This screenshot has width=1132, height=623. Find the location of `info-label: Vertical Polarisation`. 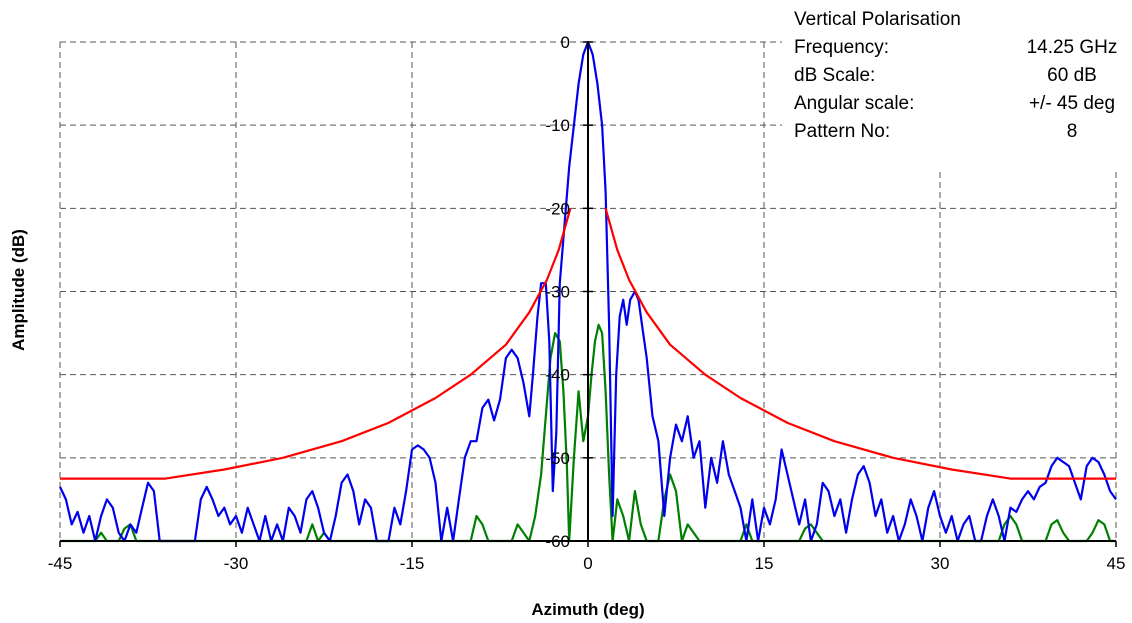

info-label: Vertical Polarisation is located at coordinates (877, 19).